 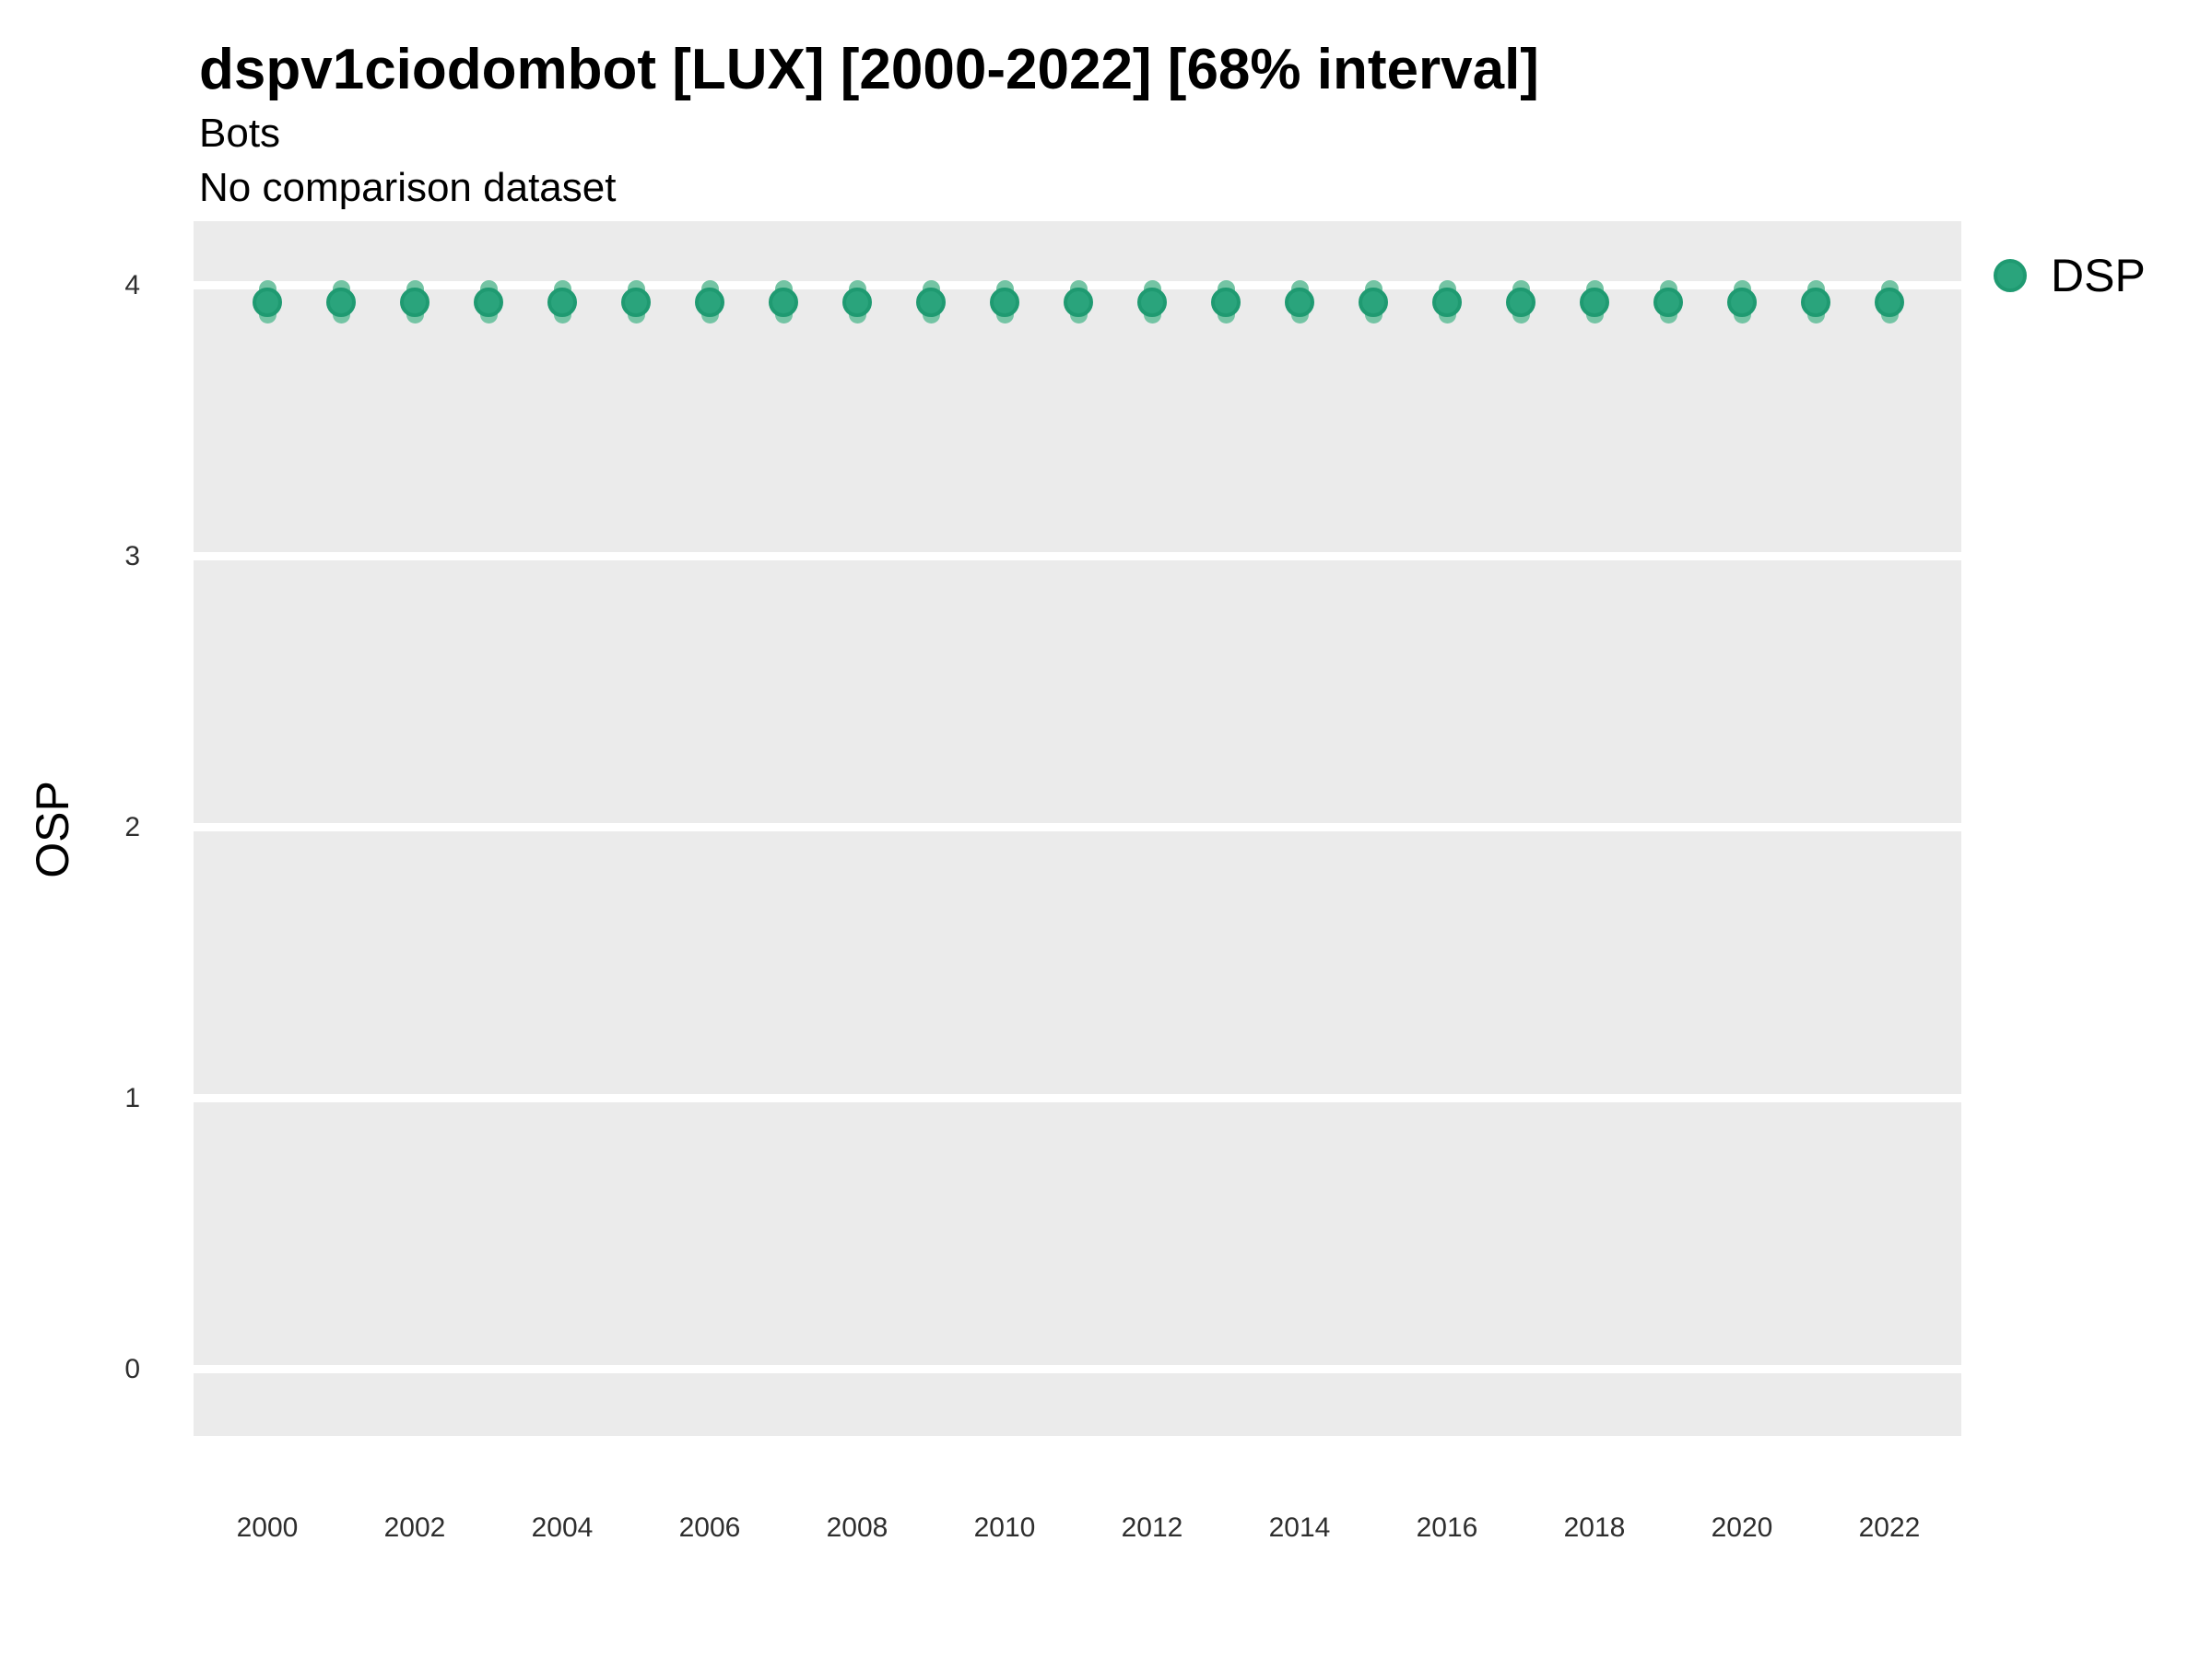 What do you see at coordinates (408, 187) in the screenshot?
I see `chart-note: No comparison dataset` at bounding box center [408, 187].